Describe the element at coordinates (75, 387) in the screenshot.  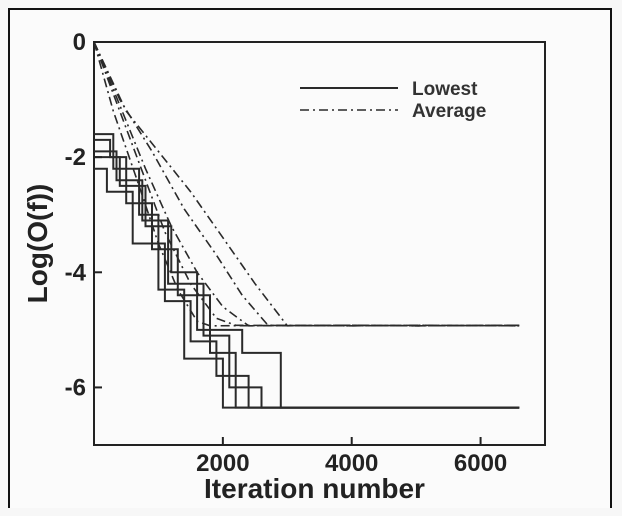
I see `y-tick-label: -6` at that location.